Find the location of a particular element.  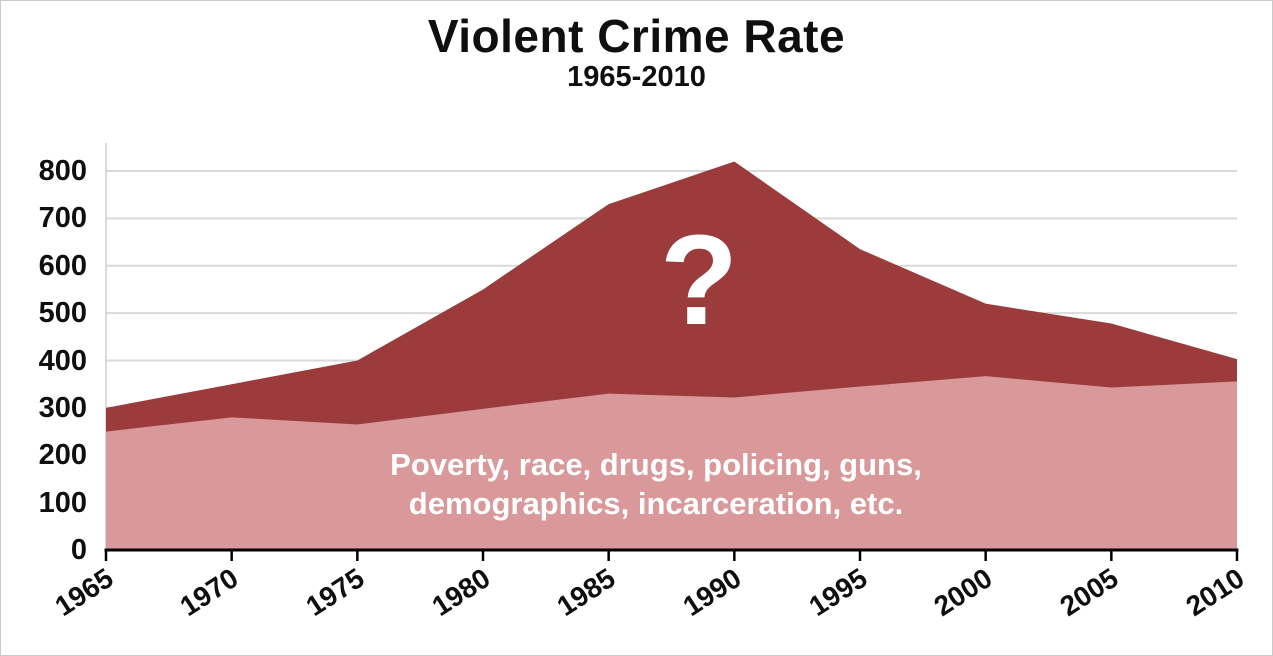

y-tick-label-500: 500 is located at coordinates (62, 313).